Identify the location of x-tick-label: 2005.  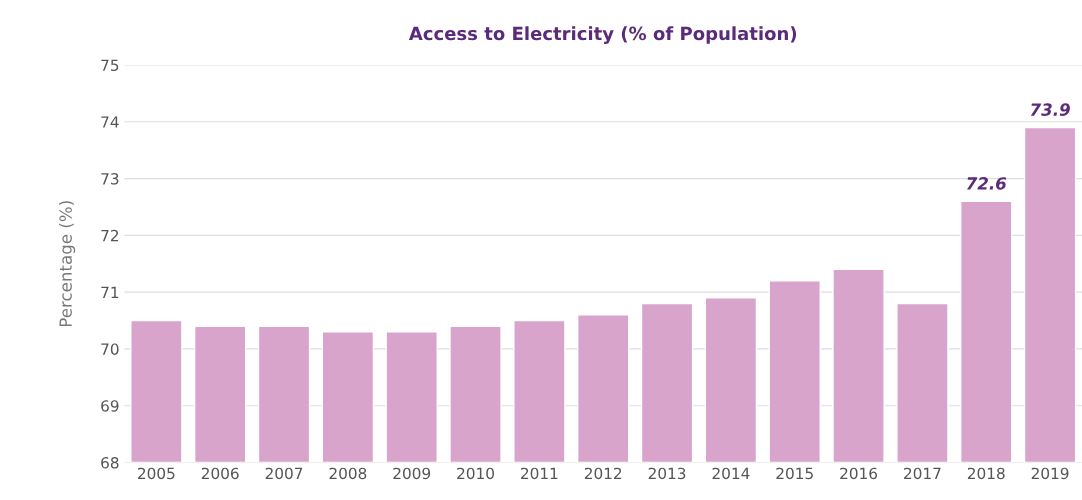
(156, 473).